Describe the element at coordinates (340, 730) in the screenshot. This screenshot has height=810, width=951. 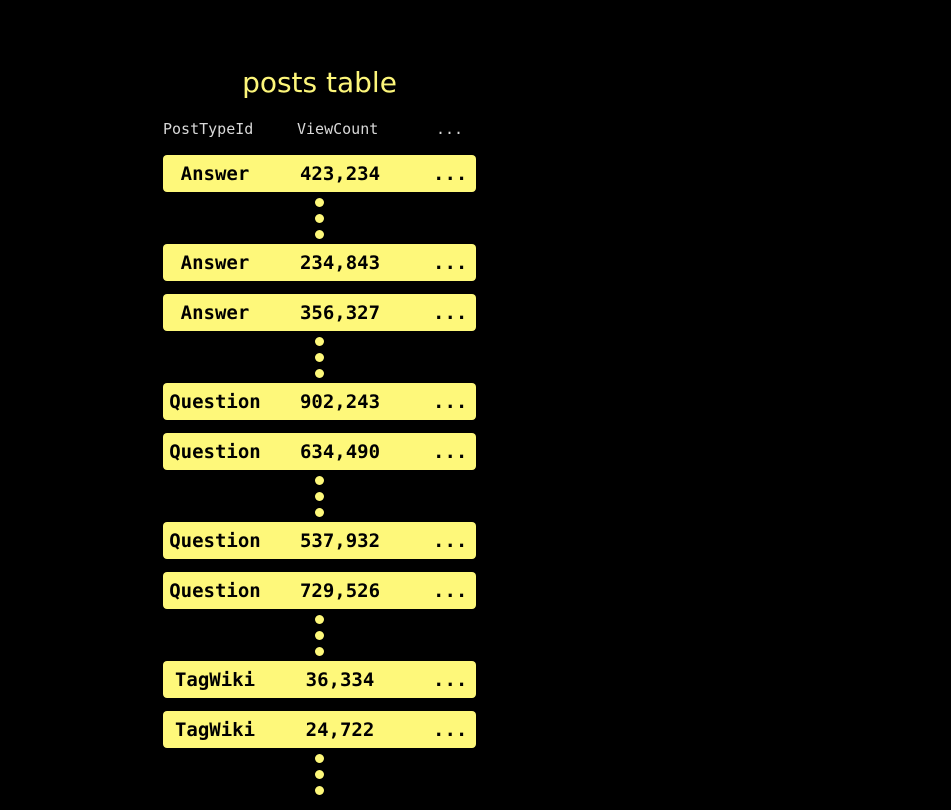
I see `view-count-cell: 24,722` at that location.